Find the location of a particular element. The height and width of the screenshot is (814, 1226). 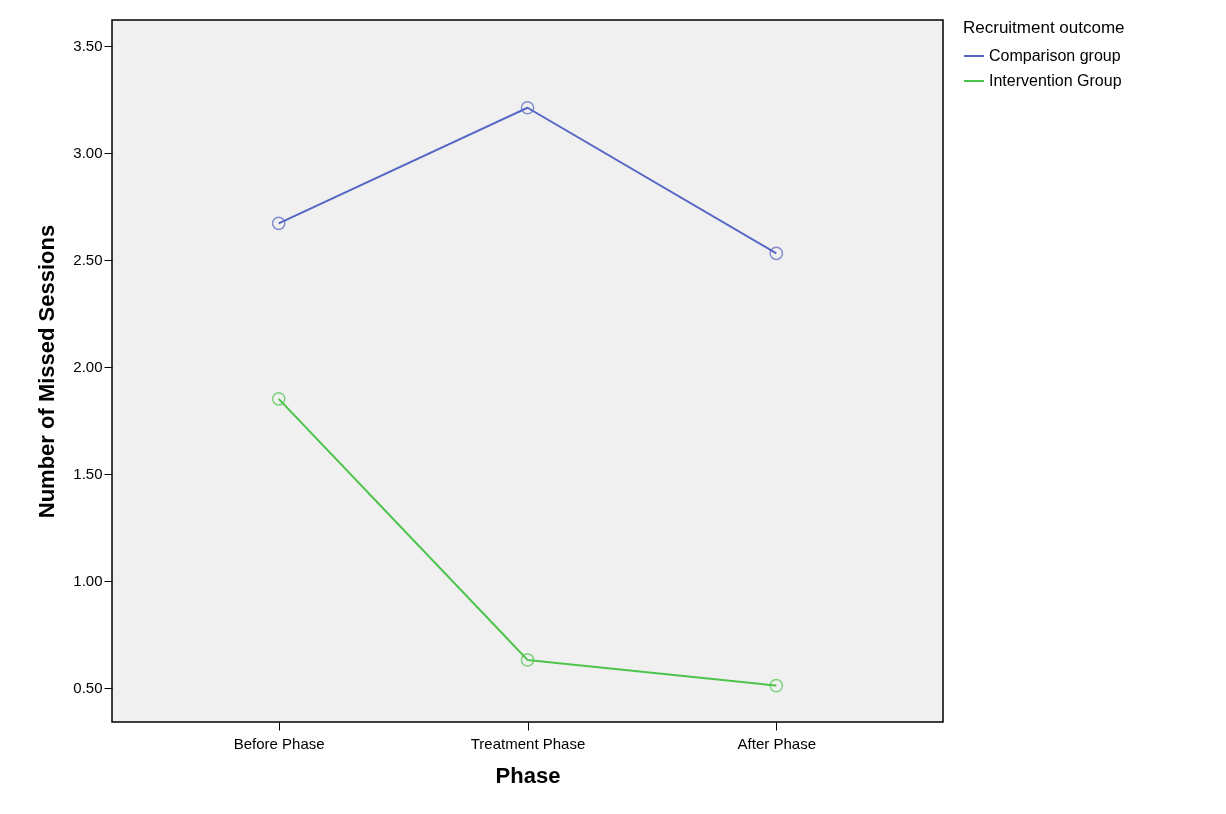

x-tick-label: After Phase is located at coordinates (776, 743).